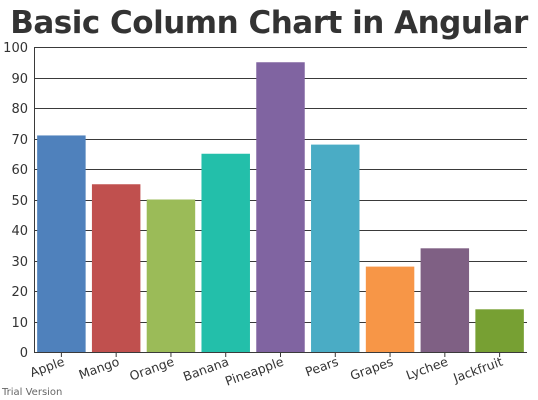 This screenshot has width=538, height=400. What do you see at coordinates (171, 275) in the screenshot?
I see `bar-orange` at bounding box center [171, 275].